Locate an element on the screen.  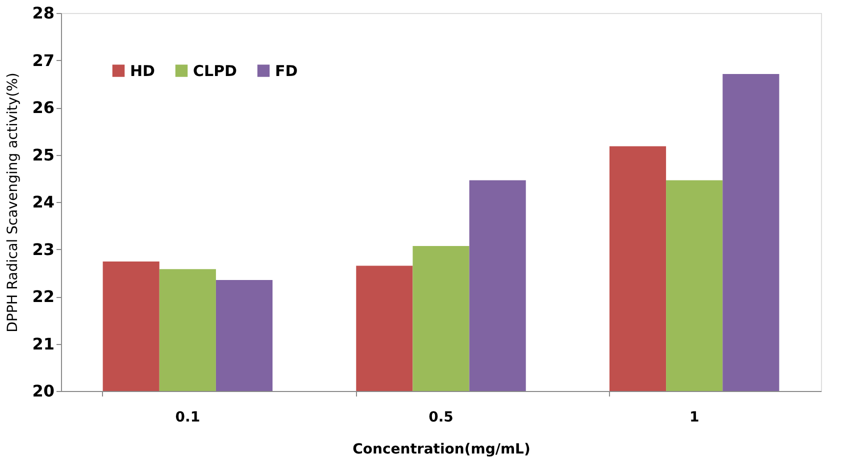
x-tick-label: 1 is located at coordinates (694, 418).